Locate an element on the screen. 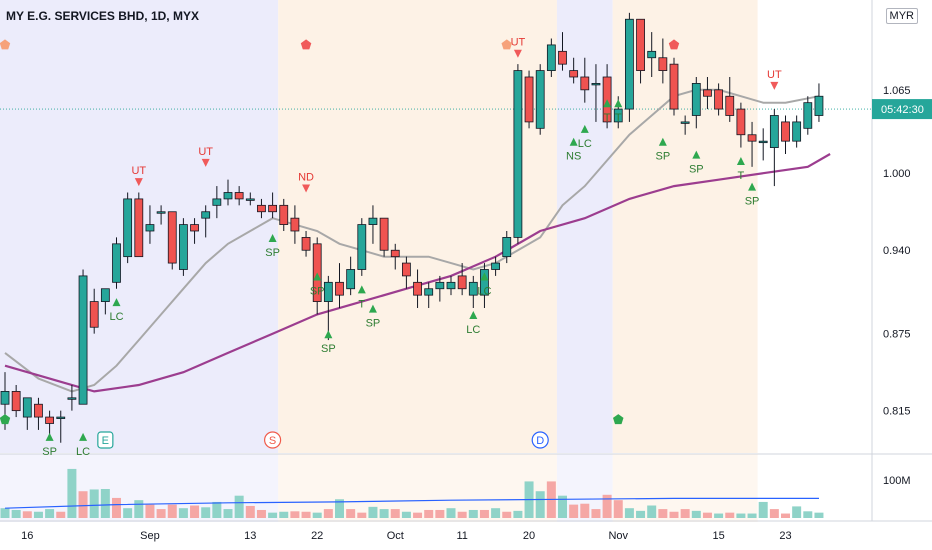 The image size is (932, 550). session-band is located at coordinates (685, 226).